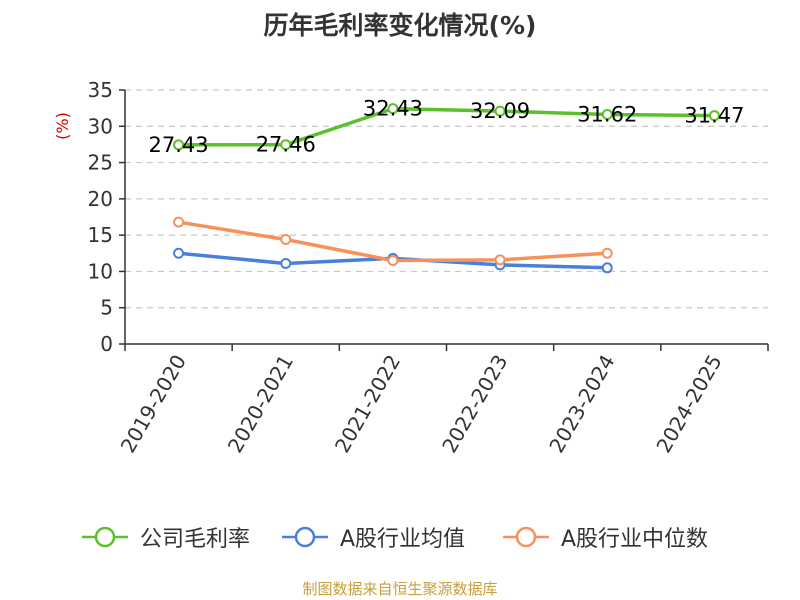 The image size is (800, 600). What do you see at coordinates (100, 90) in the screenshot?
I see `y-tick-label-35: 35` at bounding box center [100, 90].